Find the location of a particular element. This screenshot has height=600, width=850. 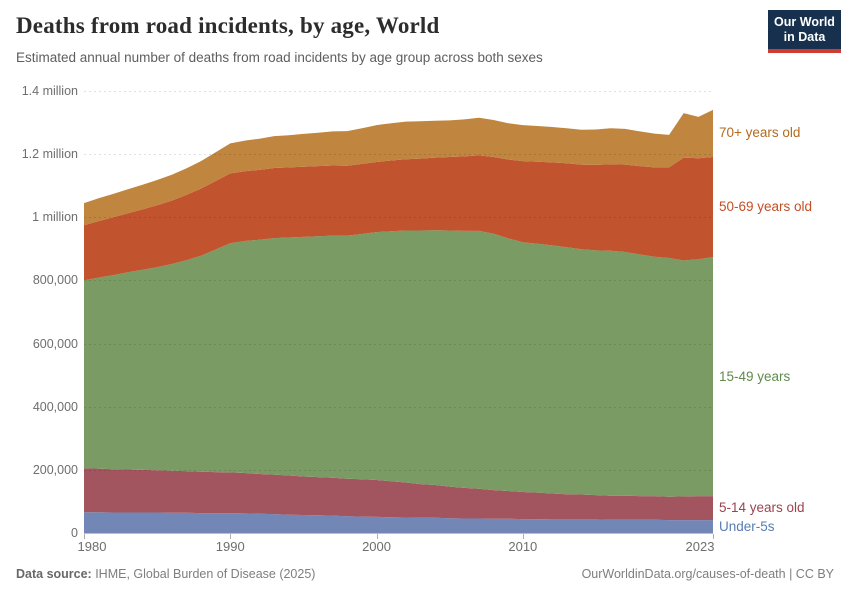

owid-logo: Our World in Data is located at coordinates (804, 31).